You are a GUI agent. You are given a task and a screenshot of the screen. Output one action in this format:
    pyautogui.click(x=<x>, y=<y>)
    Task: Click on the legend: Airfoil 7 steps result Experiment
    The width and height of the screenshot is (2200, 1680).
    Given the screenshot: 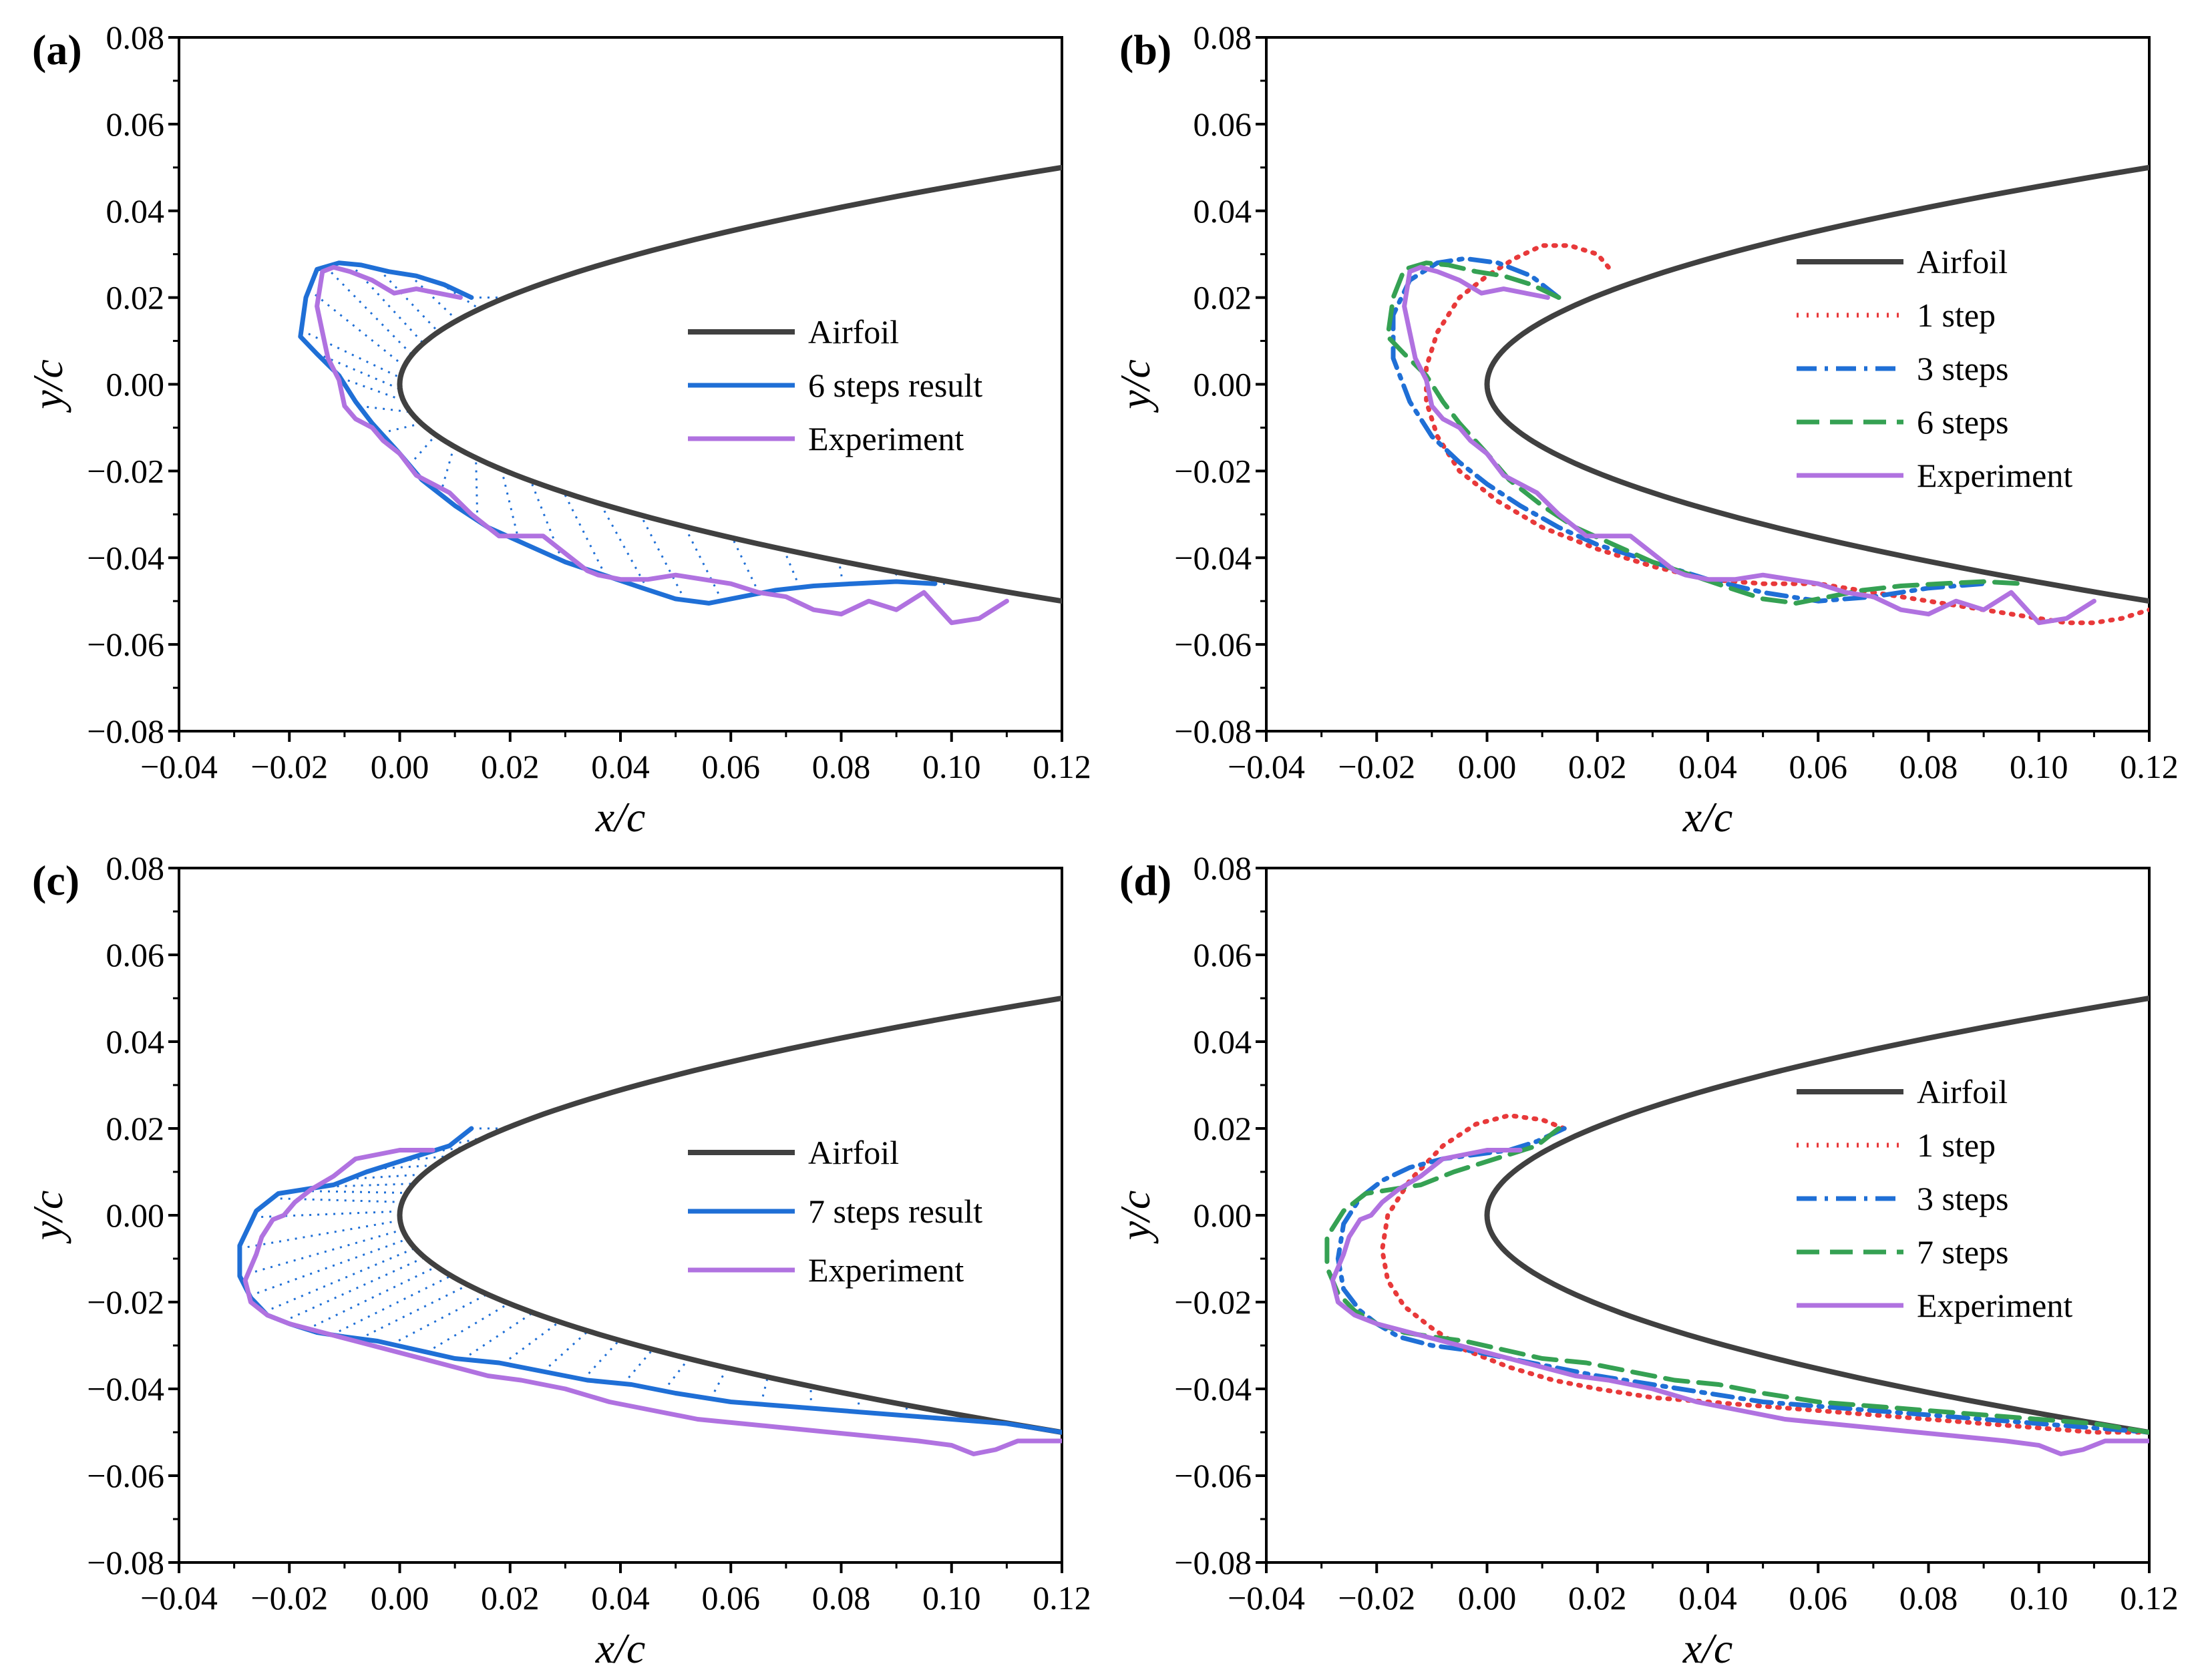 What is the action you would take?
    pyautogui.click(x=835, y=1211)
    